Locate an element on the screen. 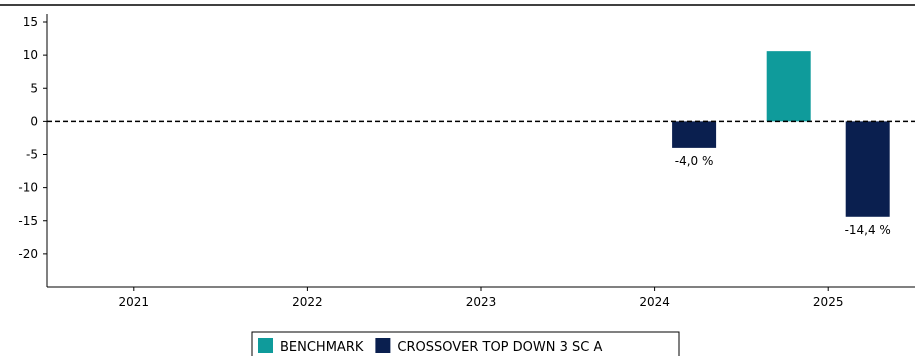 This screenshot has height=356, width=915. bars is located at coordinates (781, 134).